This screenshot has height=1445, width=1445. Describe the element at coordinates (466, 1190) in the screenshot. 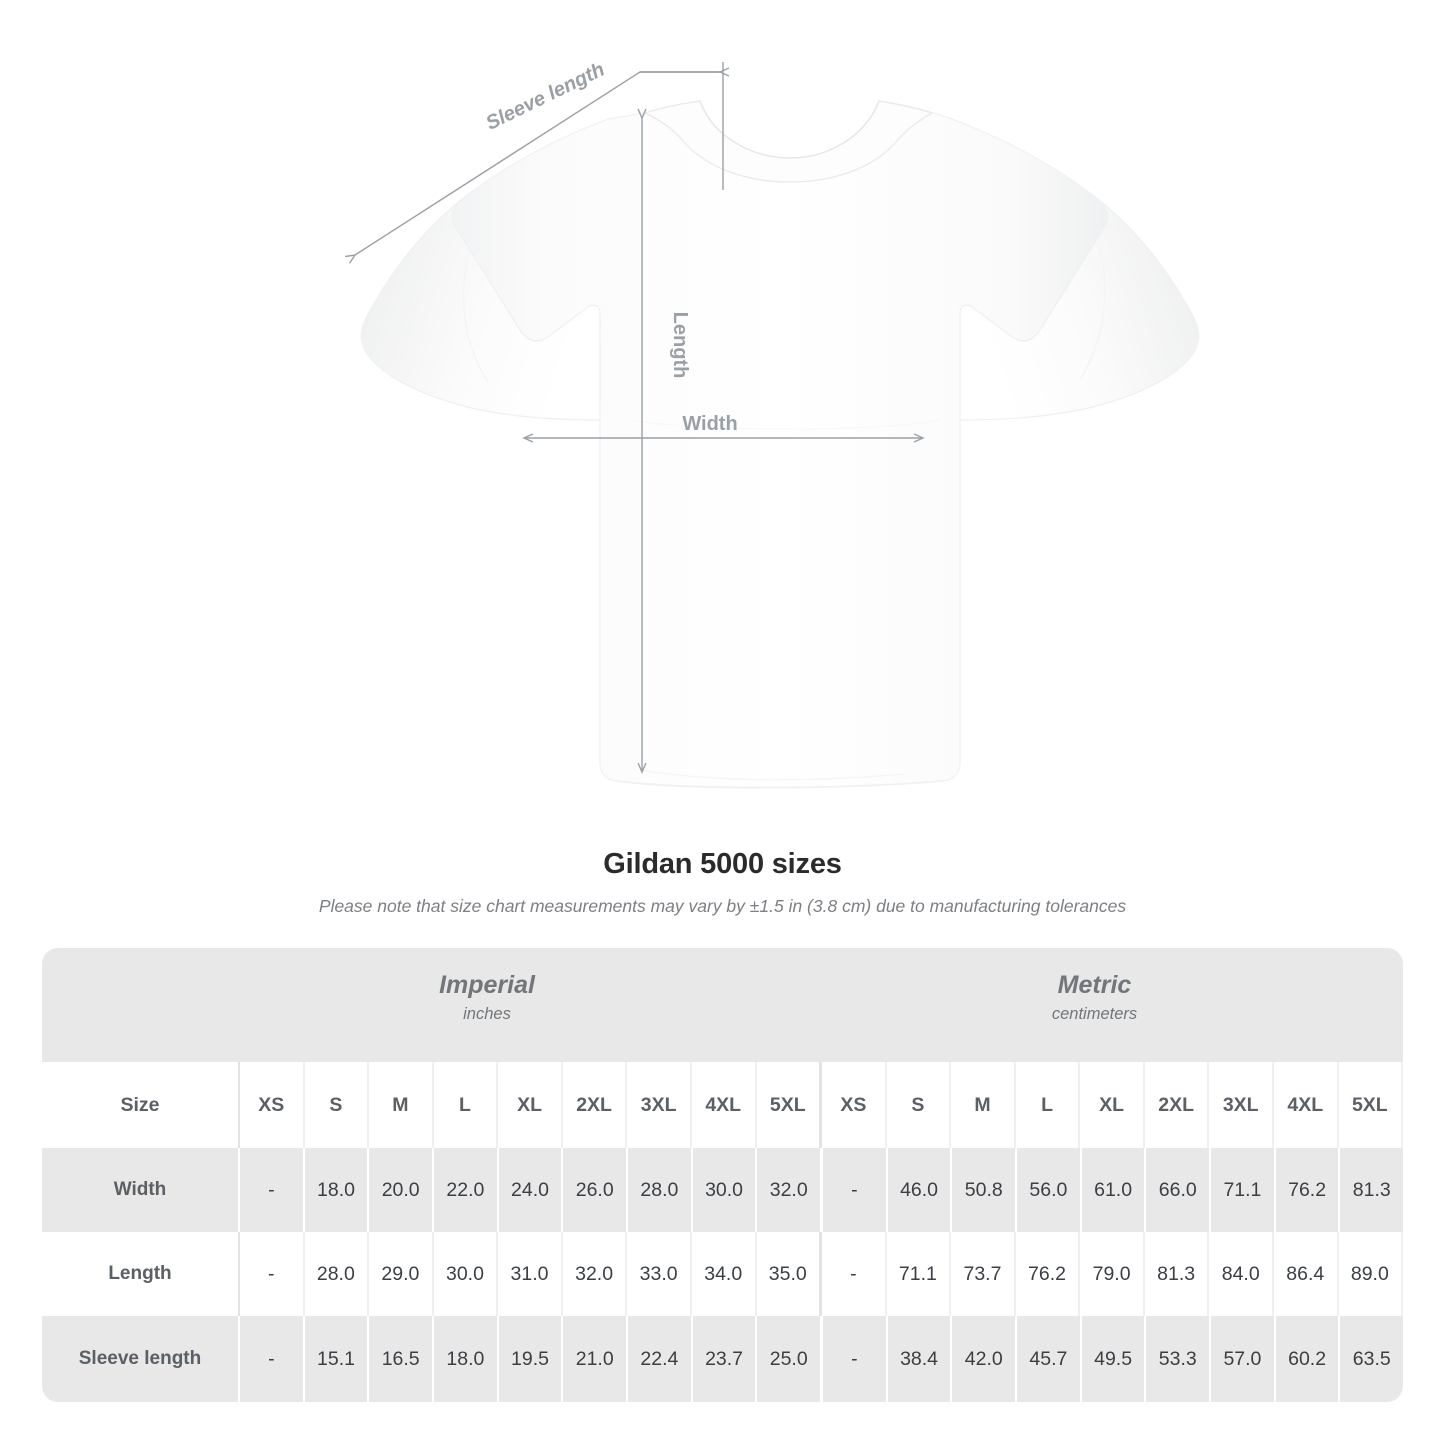

I see `measurement-cell: 22.0` at that location.